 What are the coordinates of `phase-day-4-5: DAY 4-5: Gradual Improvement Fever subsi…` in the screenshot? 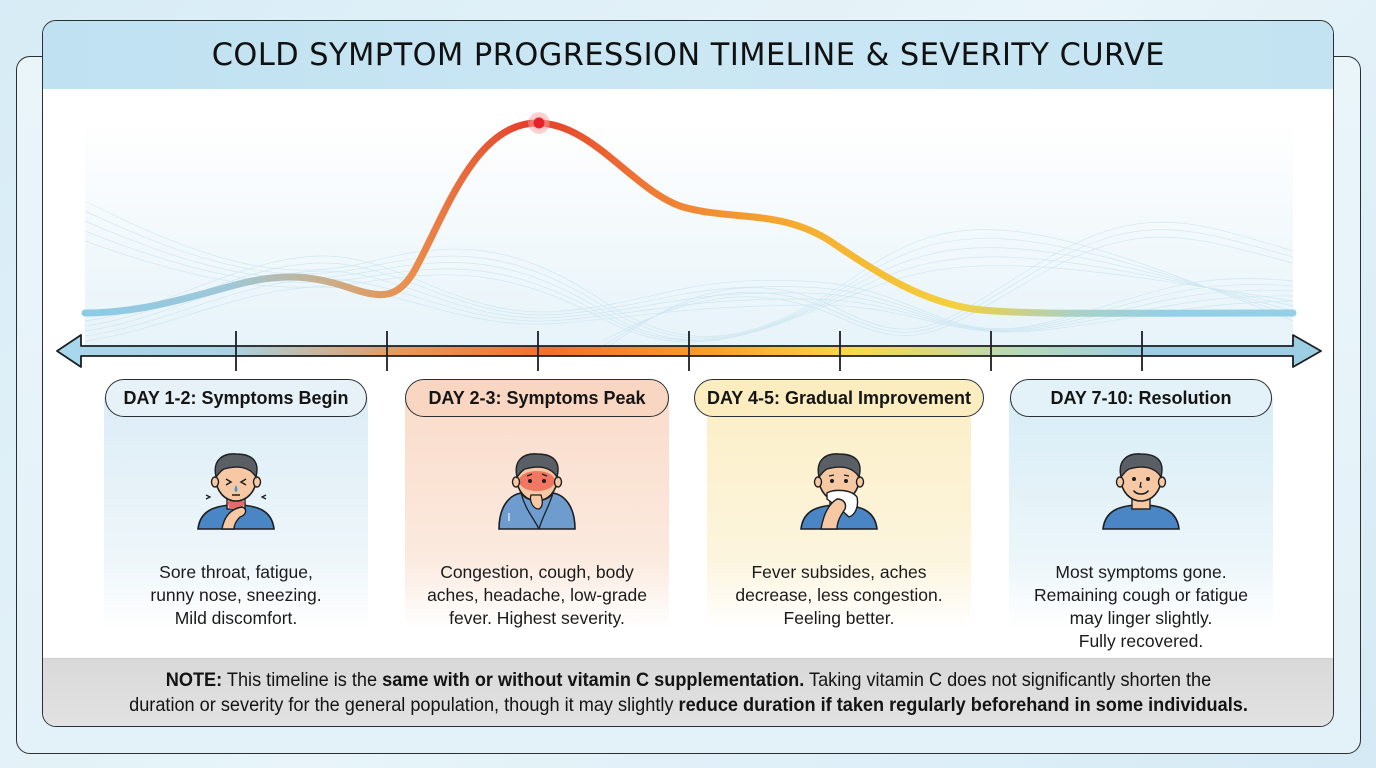 It's located at (839, 504).